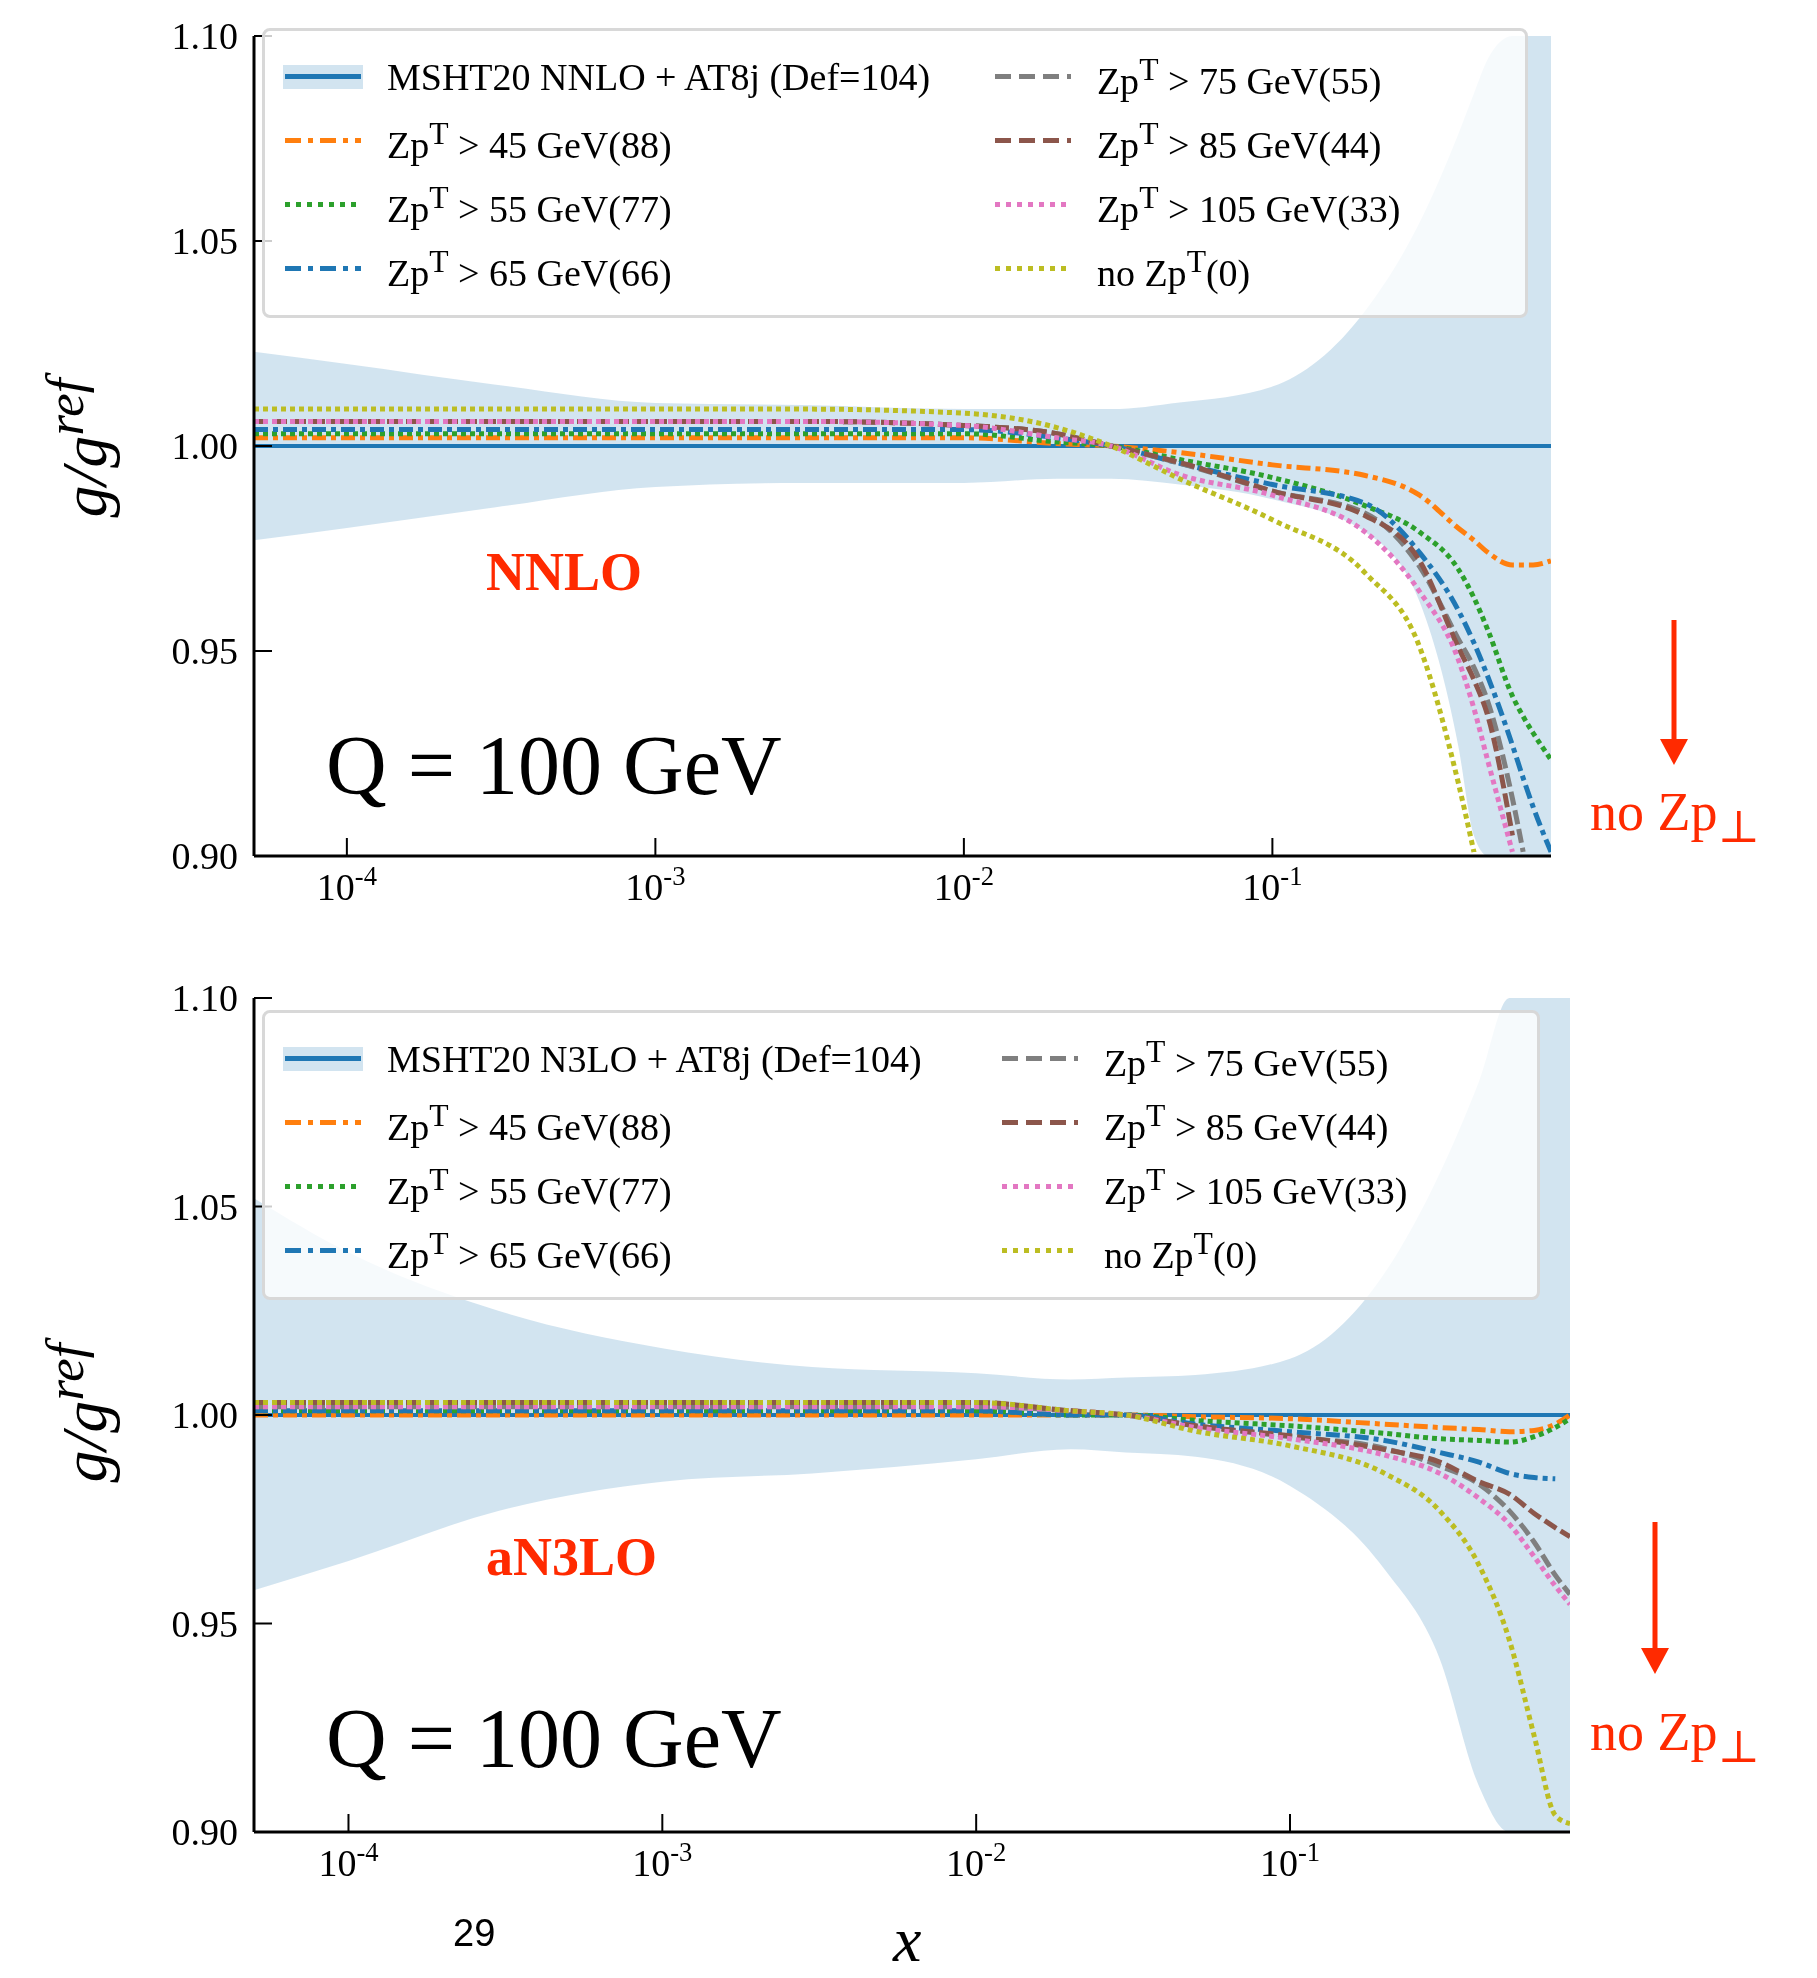 Image resolution: width=1817 pixels, height=1978 pixels. What do you see at coordinates (564, 572) in the screenshot?
I see `annotation: NNLO` at bounding box center [564, 572].